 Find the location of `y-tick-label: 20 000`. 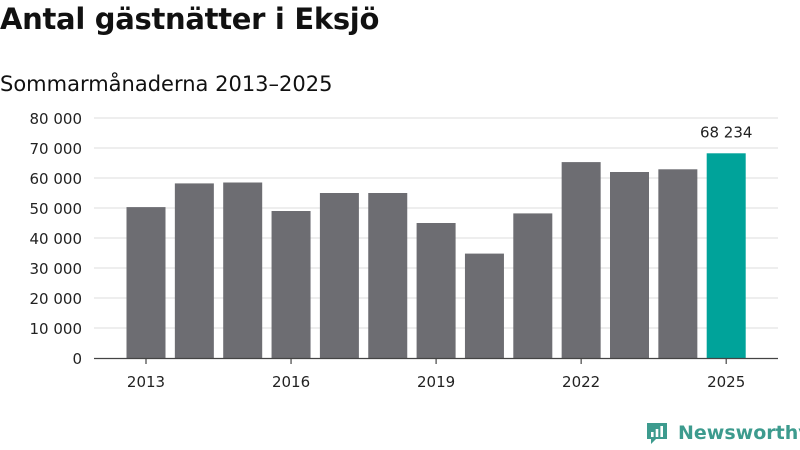

y-tick-label: 20 000 is located at coordinates (56, 299).